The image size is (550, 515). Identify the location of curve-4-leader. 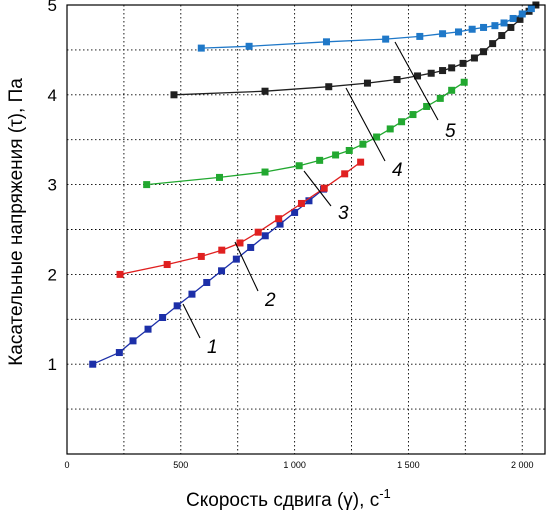
(365, 124).